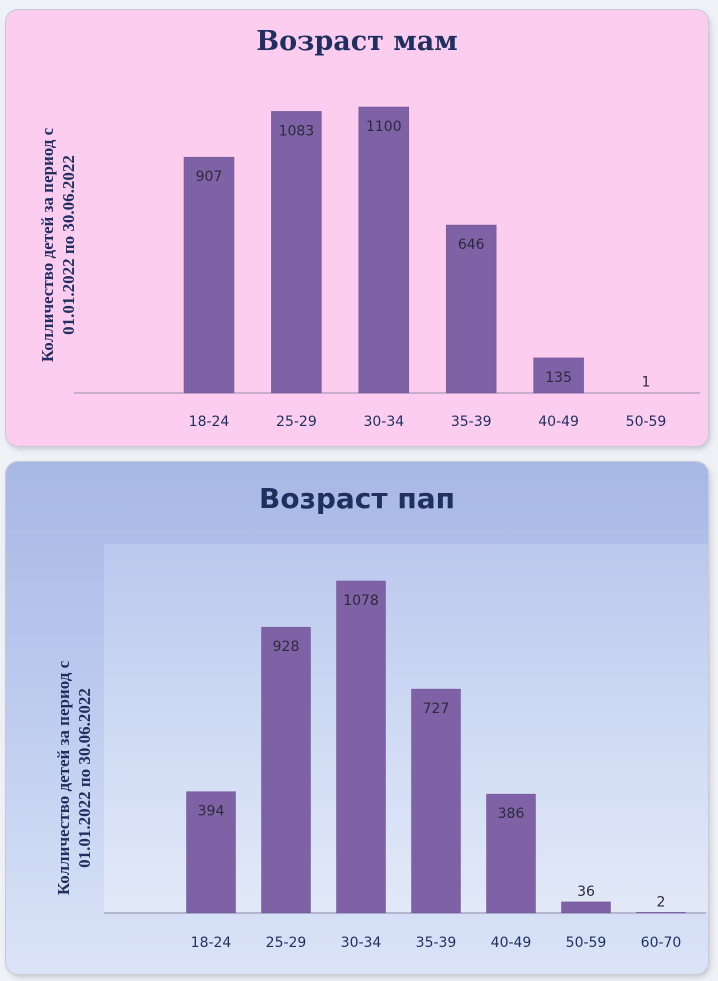 The image size is (718, 981). Describe the element at coordinates (209, 177) in the screenshot. I see `mom-value-label-18-24: 907` at that location.